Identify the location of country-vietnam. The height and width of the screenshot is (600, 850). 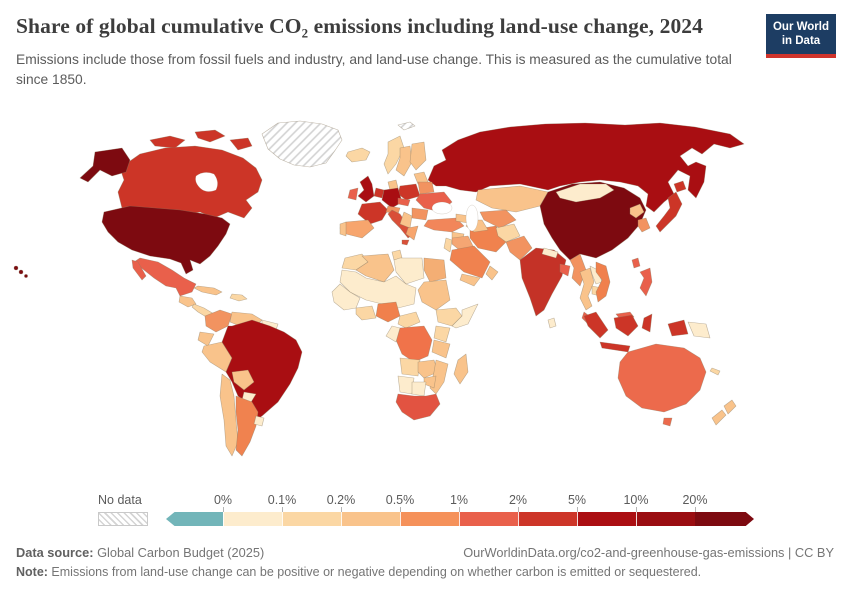
(603, 282).